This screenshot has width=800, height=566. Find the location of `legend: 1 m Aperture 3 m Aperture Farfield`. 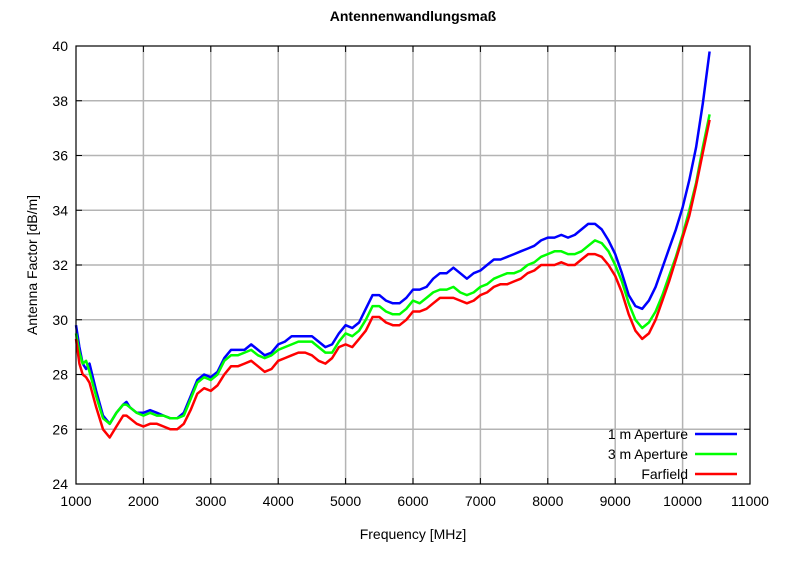

legend: 1 m Aperture 3 m Aperture Farfield is located at coordinates (672, 454).